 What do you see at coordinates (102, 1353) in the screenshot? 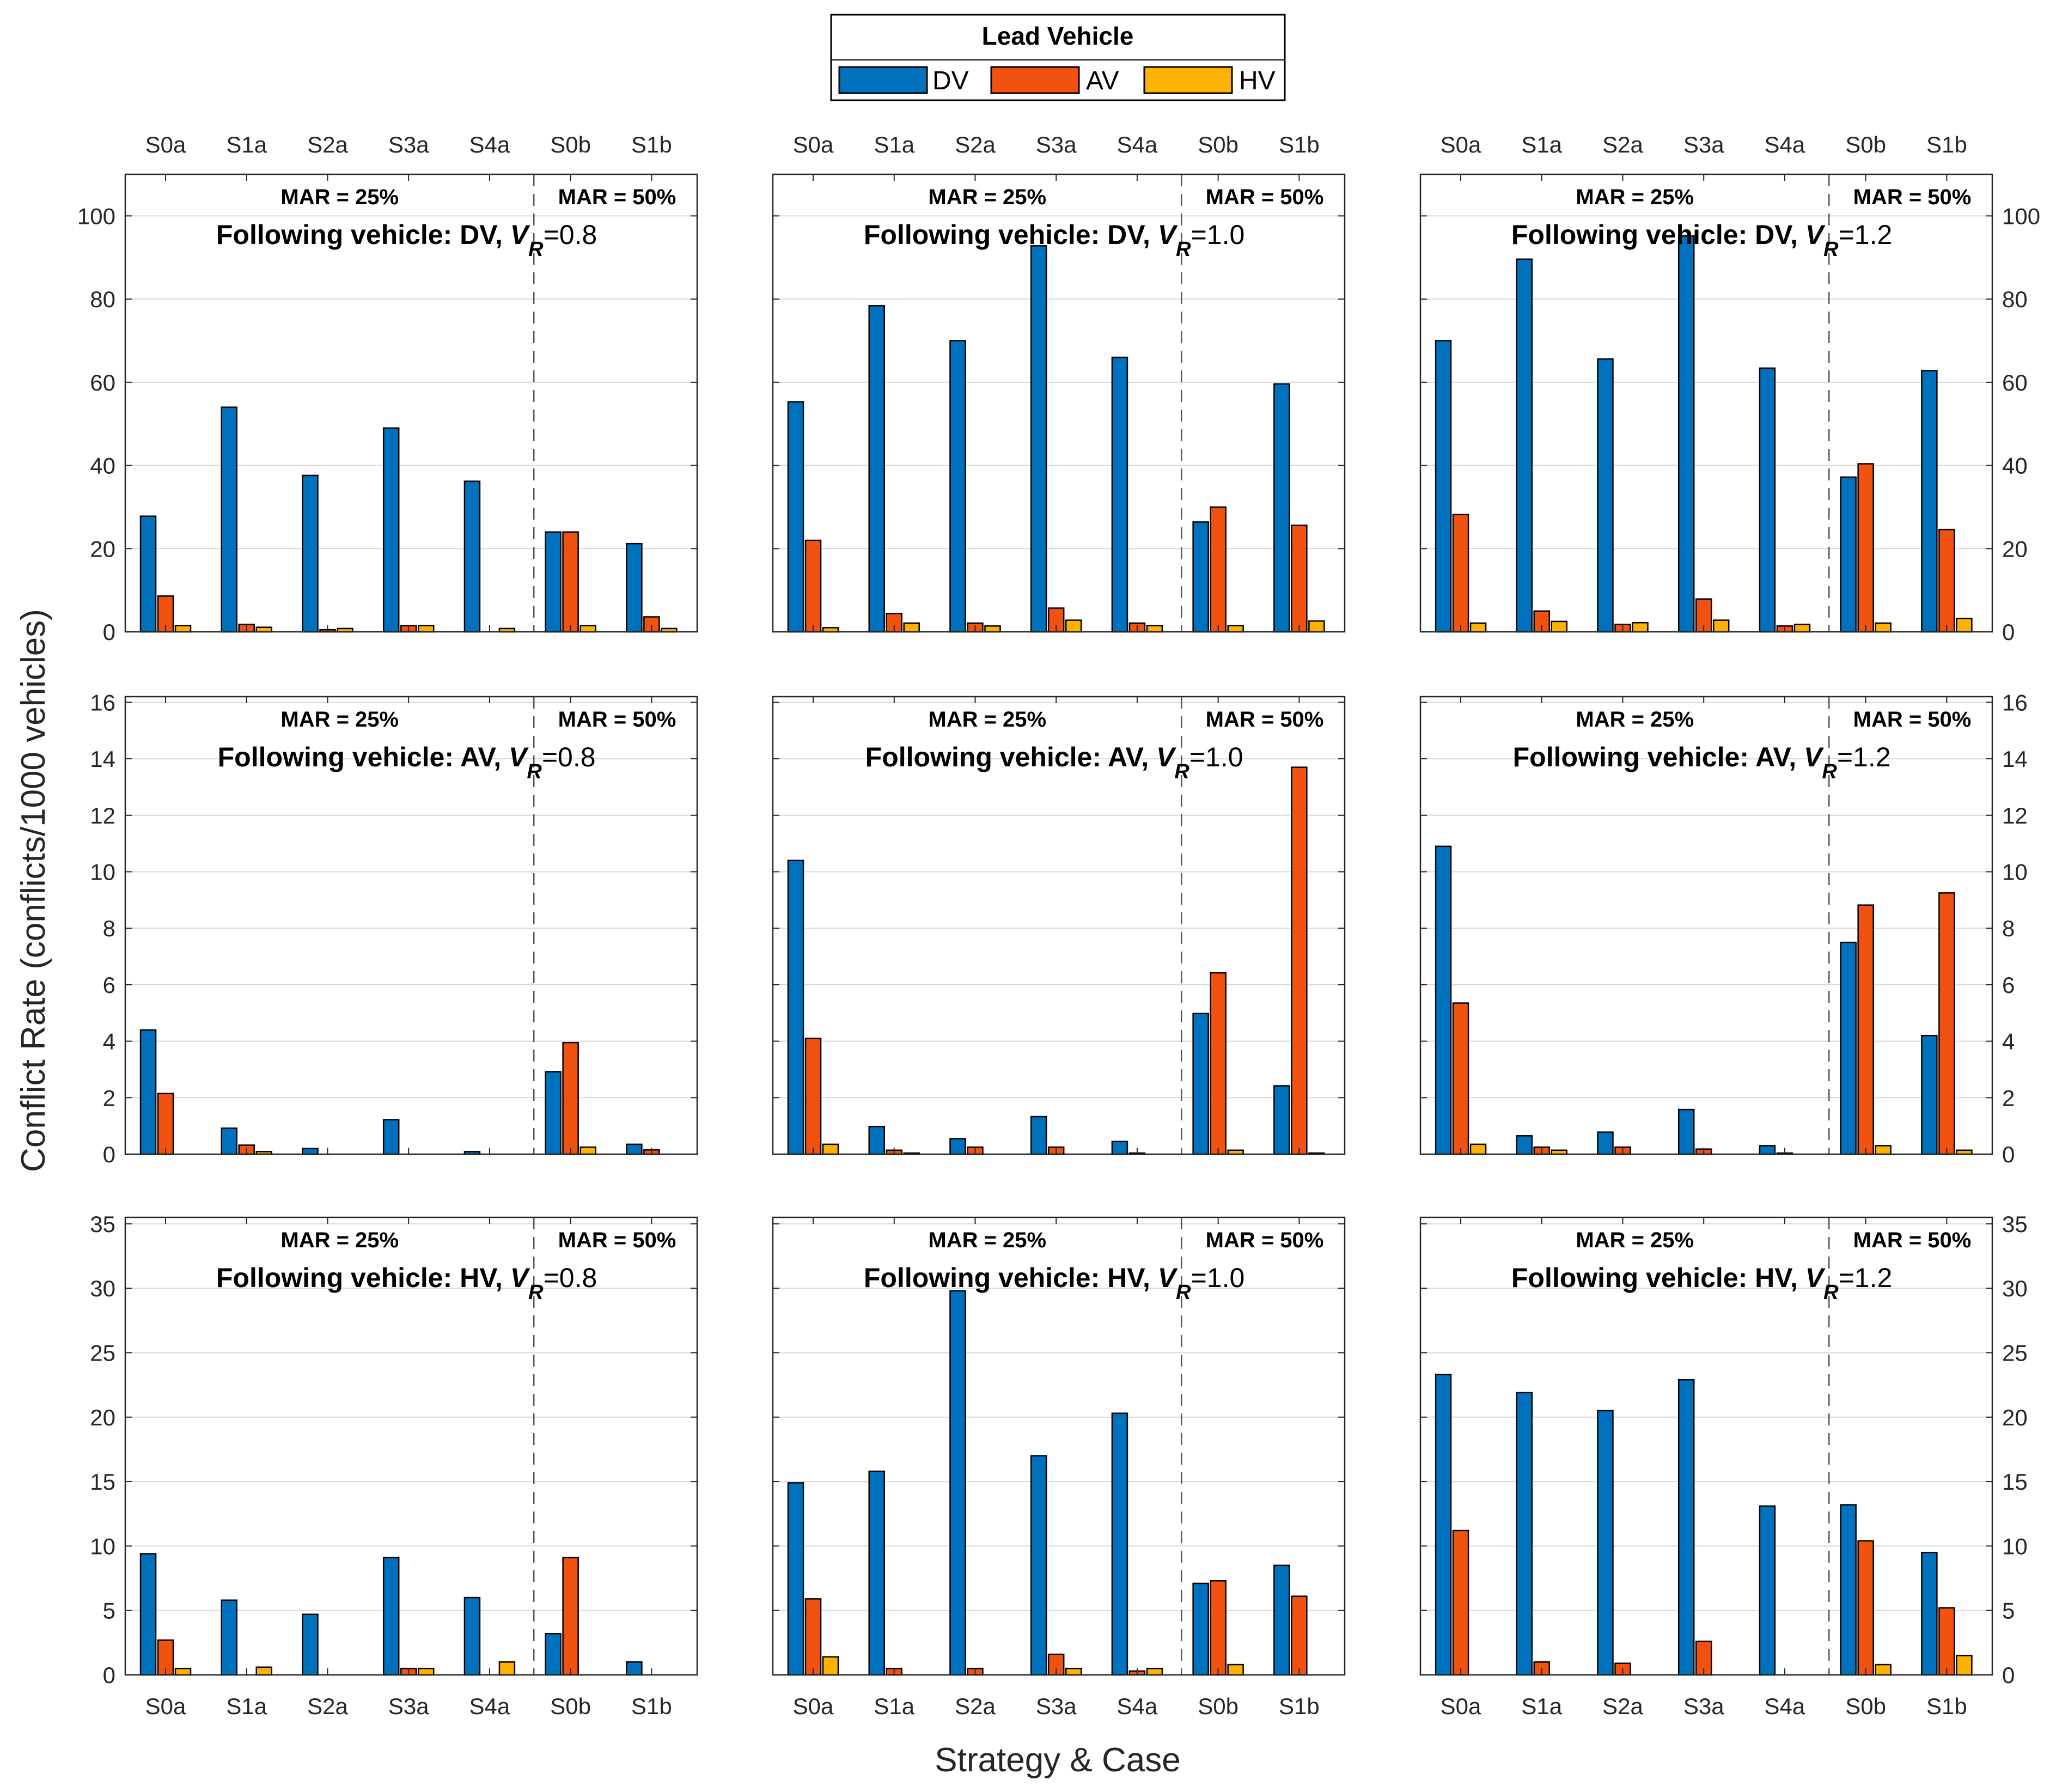
I see `y-tick-label: 25` at bounding box center [102, 1353].